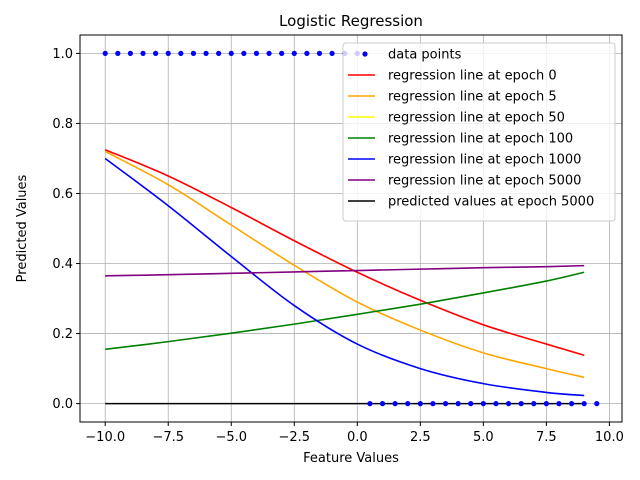 This screenshot has height=480, width=640. What do you see at coordinates (351, 458) in the screenshot?
I see `x-axis-title: Feature Values` at bounding box center [351, 458].